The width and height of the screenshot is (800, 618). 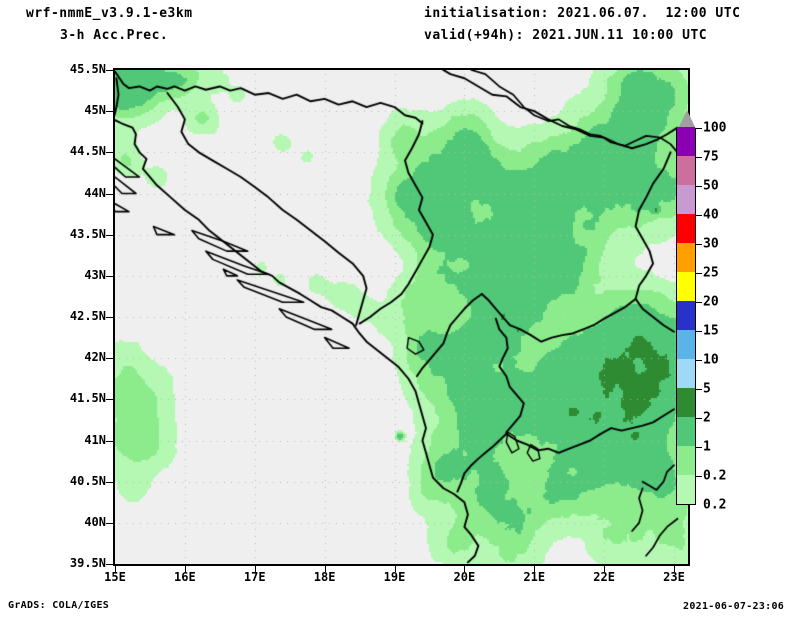 I want to click on y-tick-label: 39.5N, so click(x=87, y=563).